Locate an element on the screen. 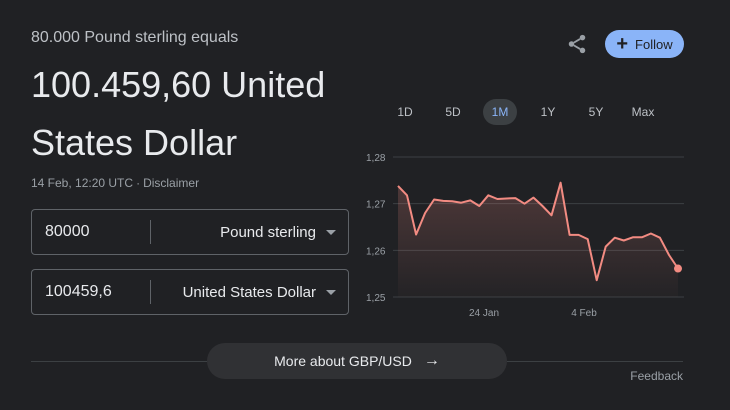 Image resolution: width=730 pixels, height=410 pixels. to-currency-label: United States Dollar is located at coordinates (249, 292).